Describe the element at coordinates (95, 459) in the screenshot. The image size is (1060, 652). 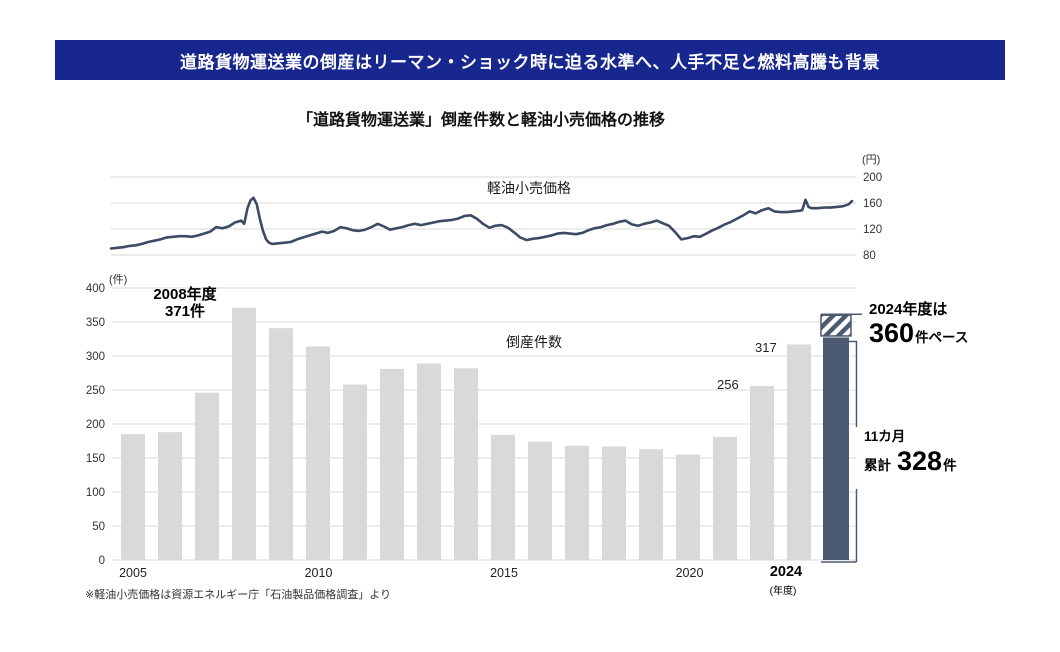
I see `bar-y-tick-label: 150` at that location.